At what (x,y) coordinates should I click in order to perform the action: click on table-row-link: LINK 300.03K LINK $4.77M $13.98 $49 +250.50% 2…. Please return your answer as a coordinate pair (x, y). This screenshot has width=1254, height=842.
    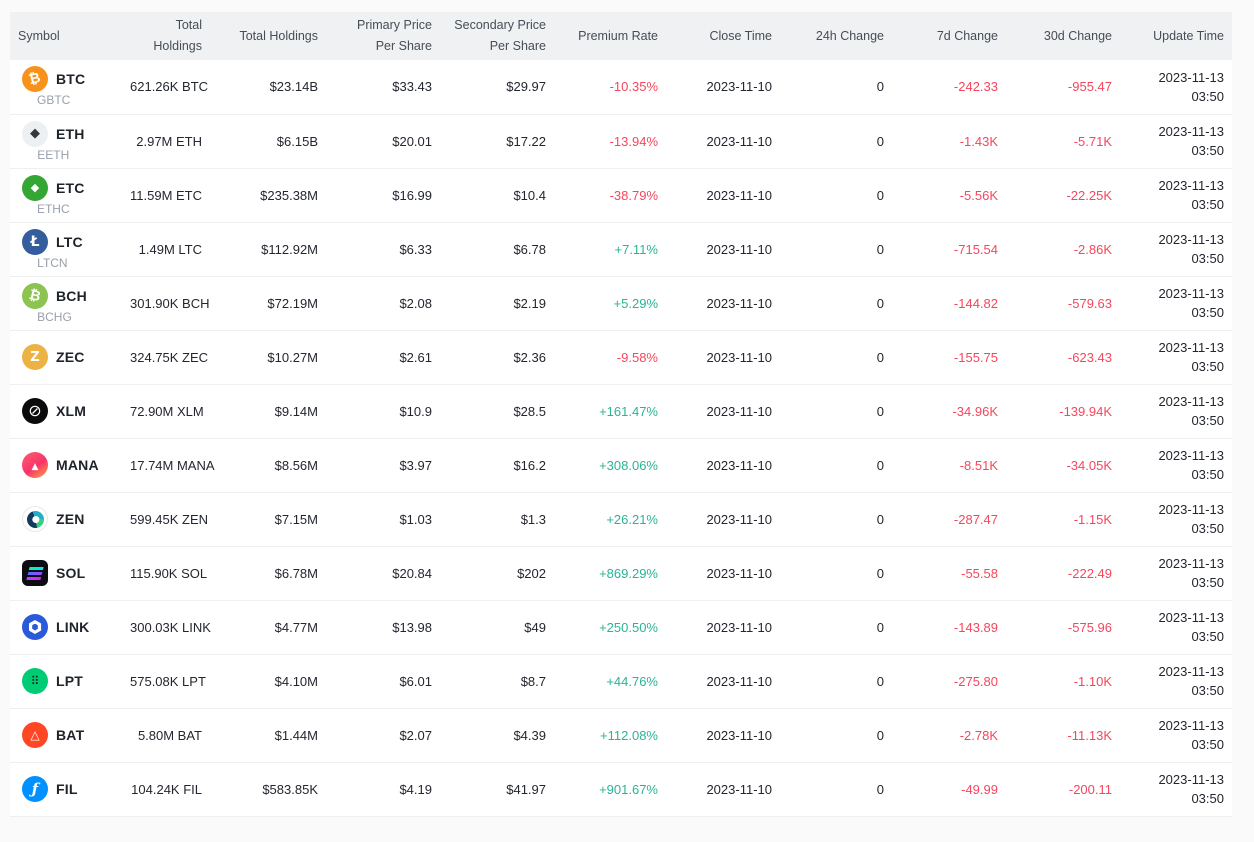
    Looking at the image, I should click on (621, 627).